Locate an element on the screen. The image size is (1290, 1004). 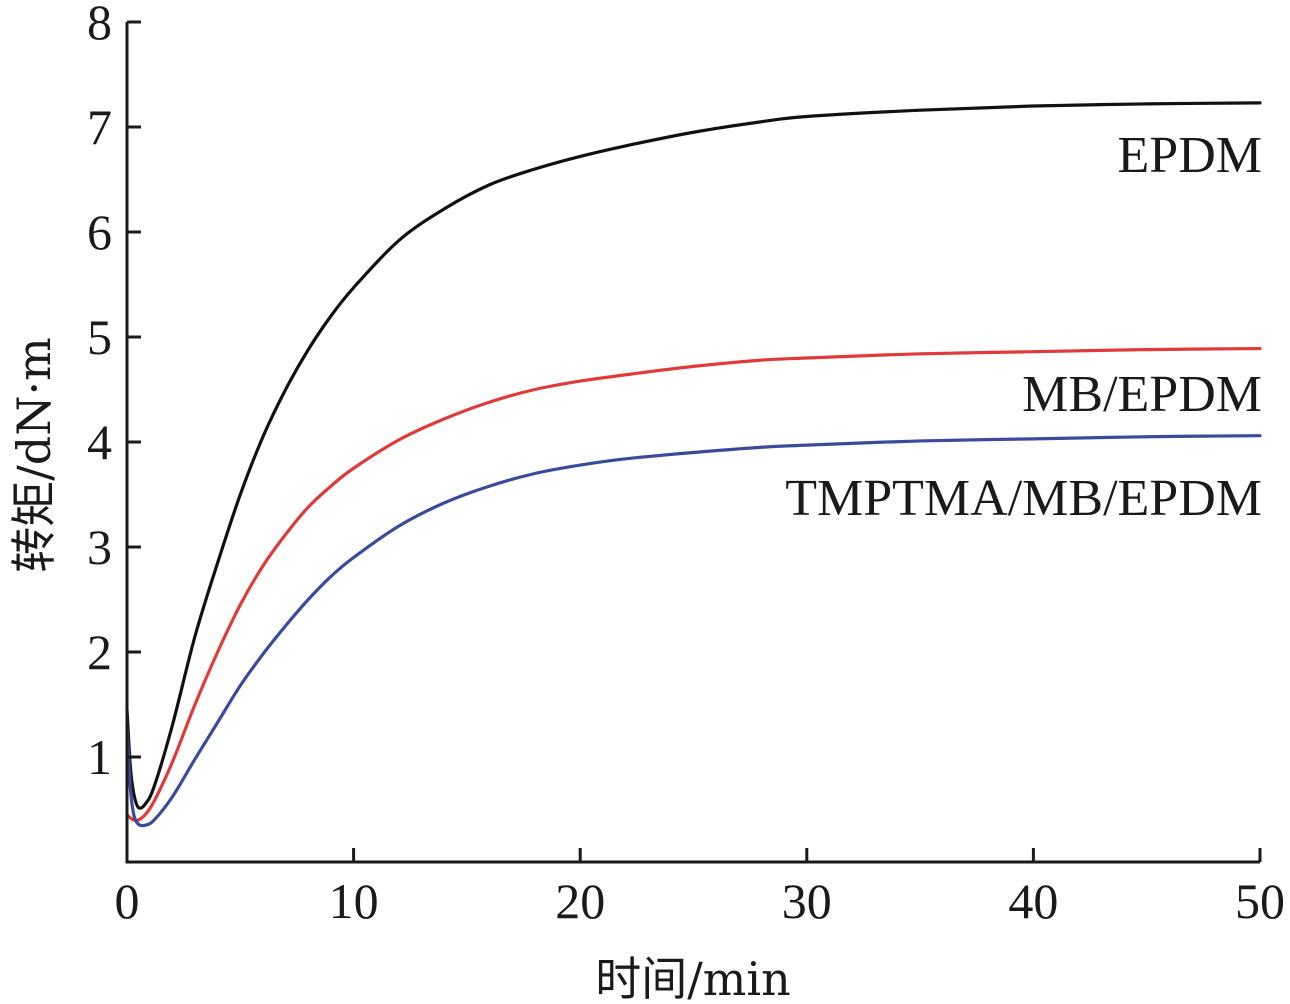
x-tick-label: 20 is located at coordinates (580, 901).